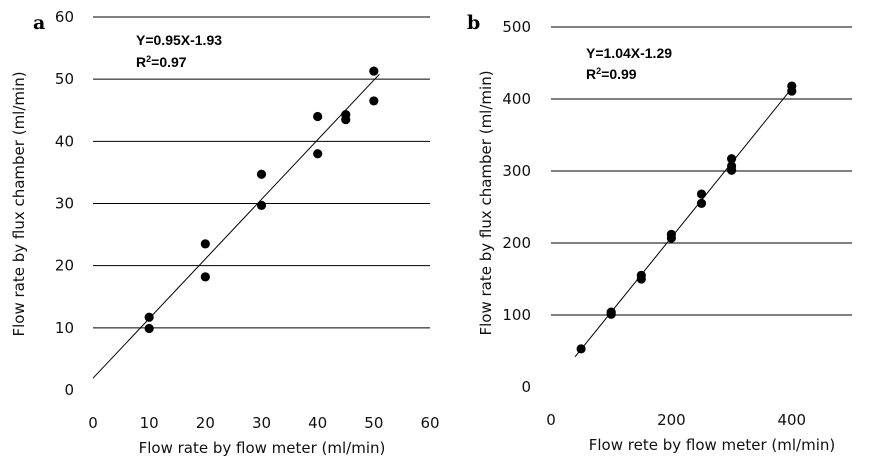 The width and height of the screenshot is (877, 459). Describe the element at coordinates (64, 141) in the screenshot. I see `y-tick-label-a-40: 40` at that location.